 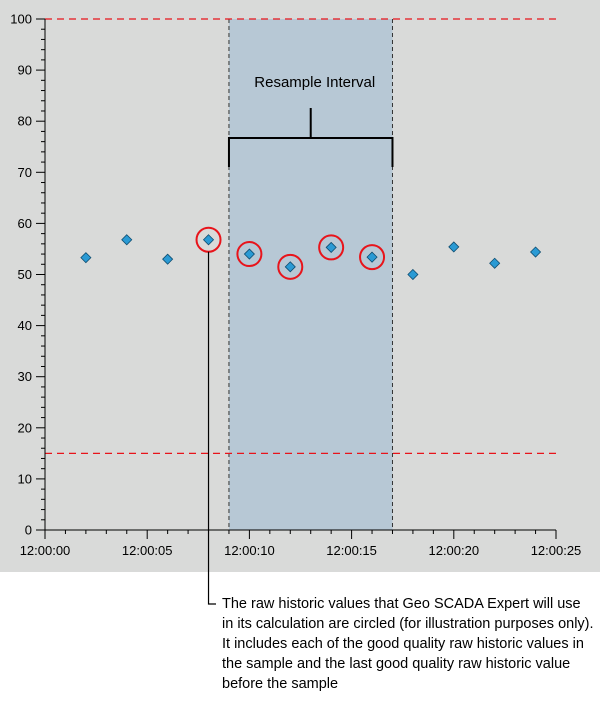 I want to click on x-tick-label: 12:00:20, so click(x=453, y=550).